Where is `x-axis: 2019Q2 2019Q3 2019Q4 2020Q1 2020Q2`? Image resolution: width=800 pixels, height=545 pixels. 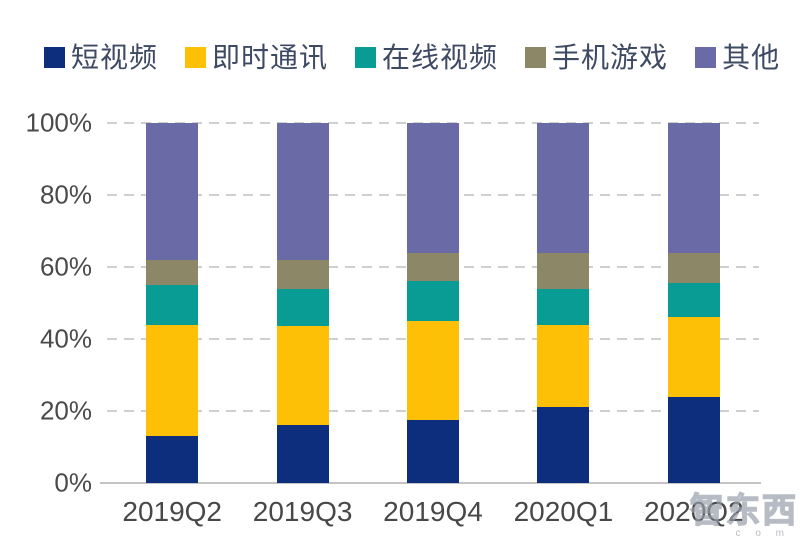 x-axis: 2019Q2 2019Q3 2019Q4 2020Q1 2020Q2 is located at coordinates (433, 517).